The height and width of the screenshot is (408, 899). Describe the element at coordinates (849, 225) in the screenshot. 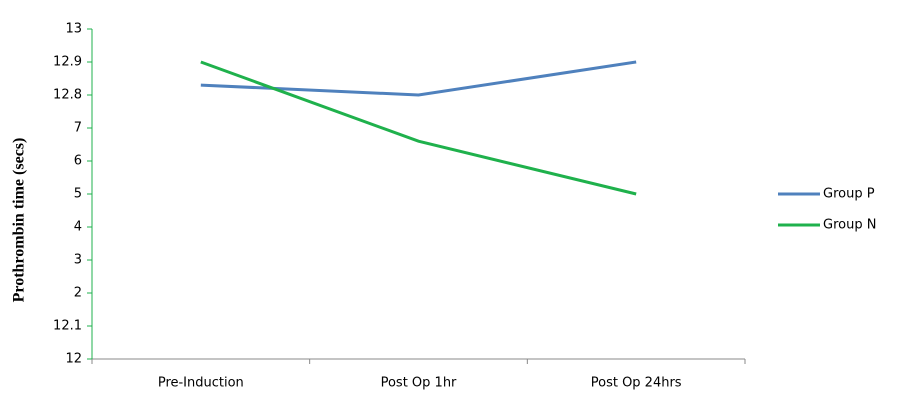

I see `legend-label: Group N` at that location.